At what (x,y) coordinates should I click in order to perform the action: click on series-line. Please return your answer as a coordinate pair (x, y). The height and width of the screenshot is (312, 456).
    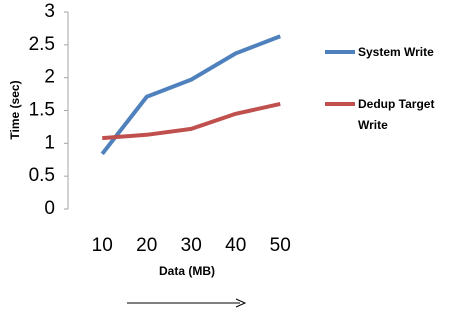
    Looking at the image, I should click on (191, 121).